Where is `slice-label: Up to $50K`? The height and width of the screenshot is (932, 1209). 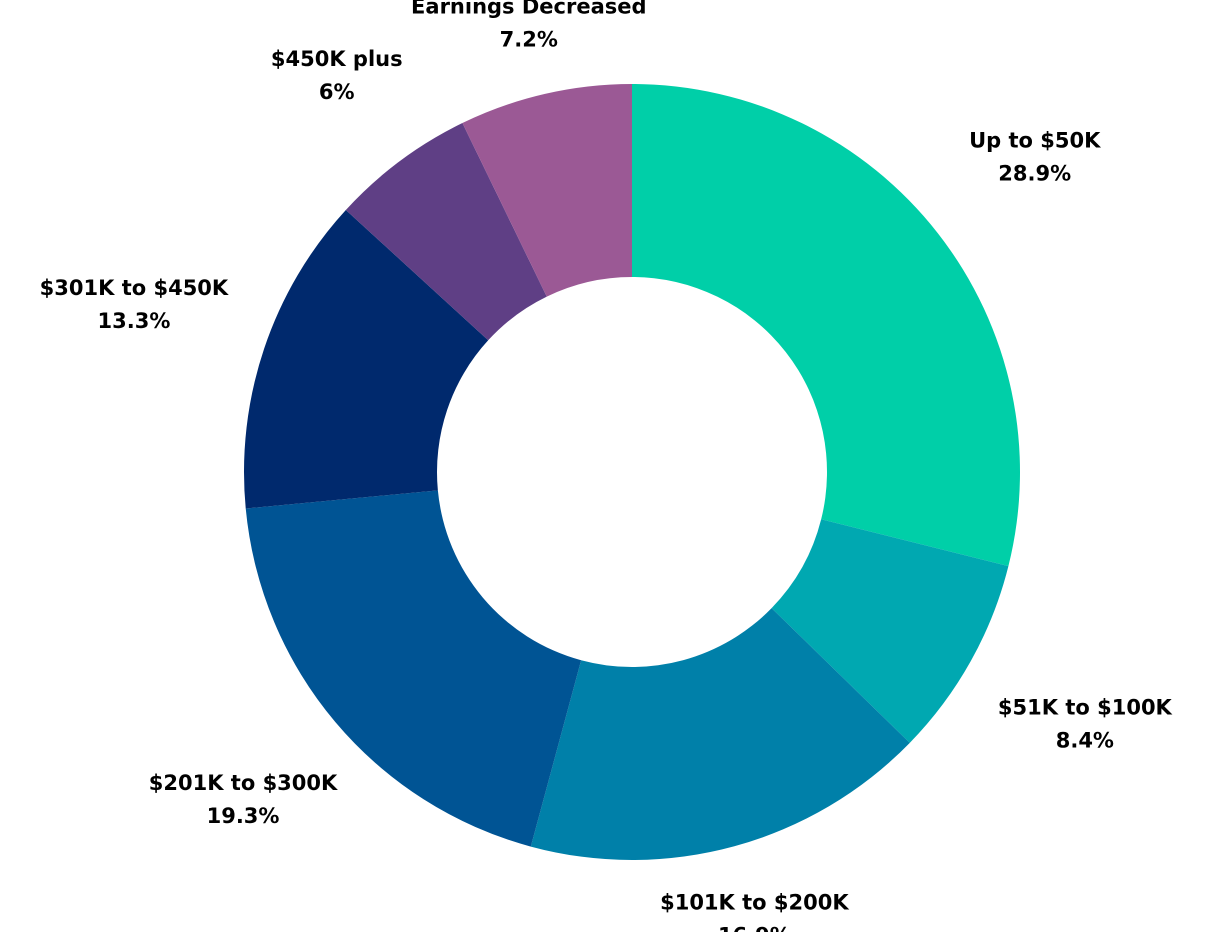 slice-label: Up to $50K is located at coordinates (1035, 141).